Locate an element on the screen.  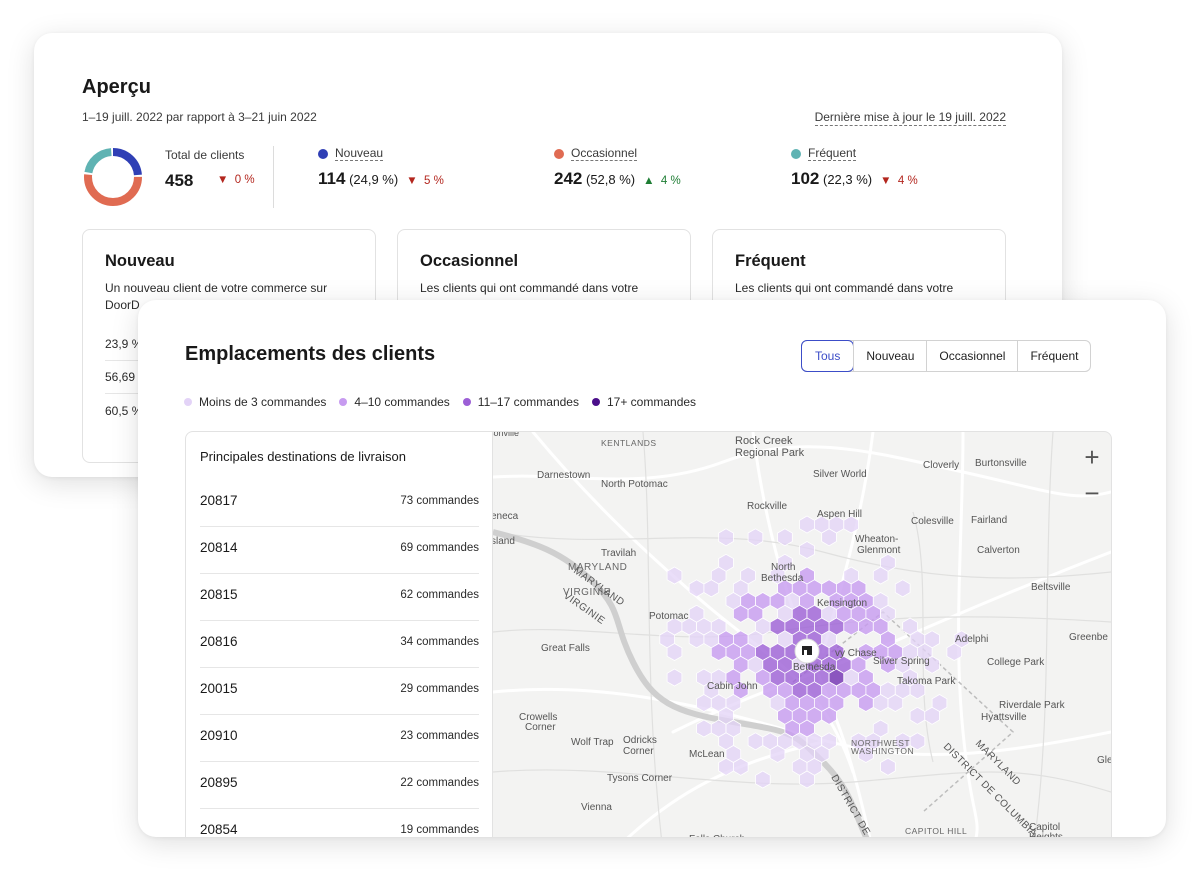
segment-pct: (52,8 %) is located at coordinates (611, 179).